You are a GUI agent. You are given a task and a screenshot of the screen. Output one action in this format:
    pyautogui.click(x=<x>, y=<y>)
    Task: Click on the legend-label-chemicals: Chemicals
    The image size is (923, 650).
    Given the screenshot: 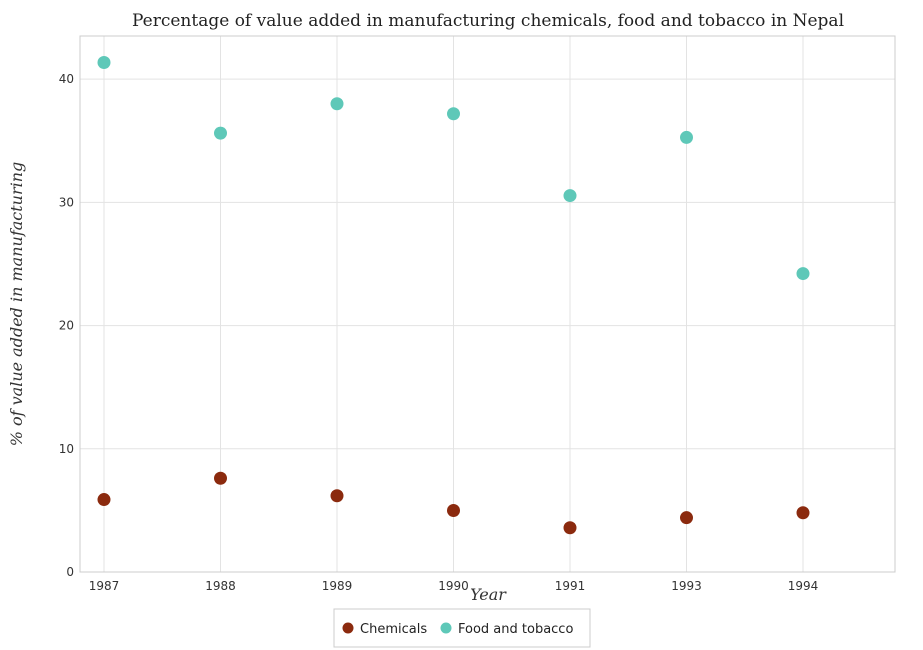 What is the action you would take?
    pyautogui.click(x=393, y=629)
    